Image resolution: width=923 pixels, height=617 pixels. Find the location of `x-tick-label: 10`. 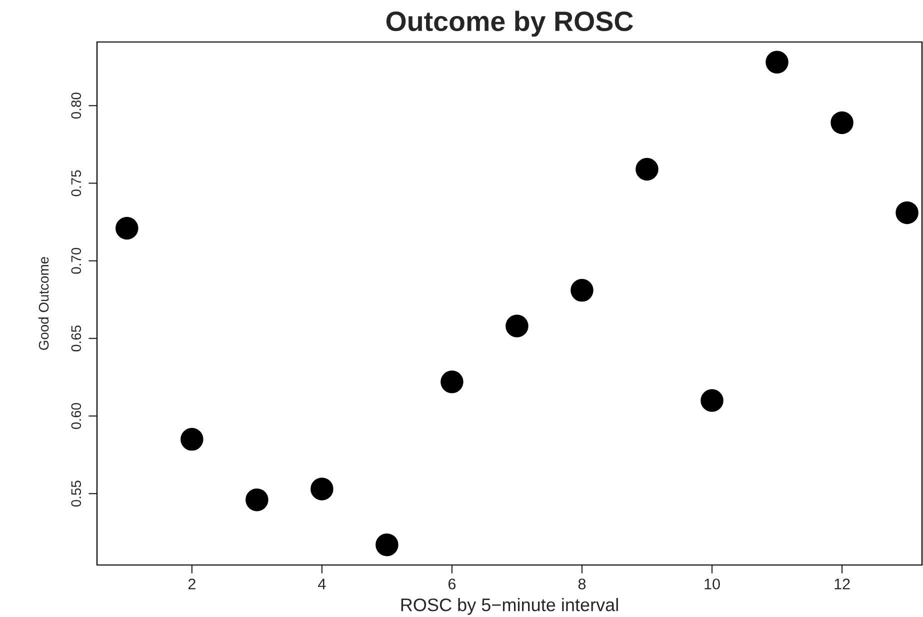

x-tick-label: 10 is located at coordinates (712, 584).